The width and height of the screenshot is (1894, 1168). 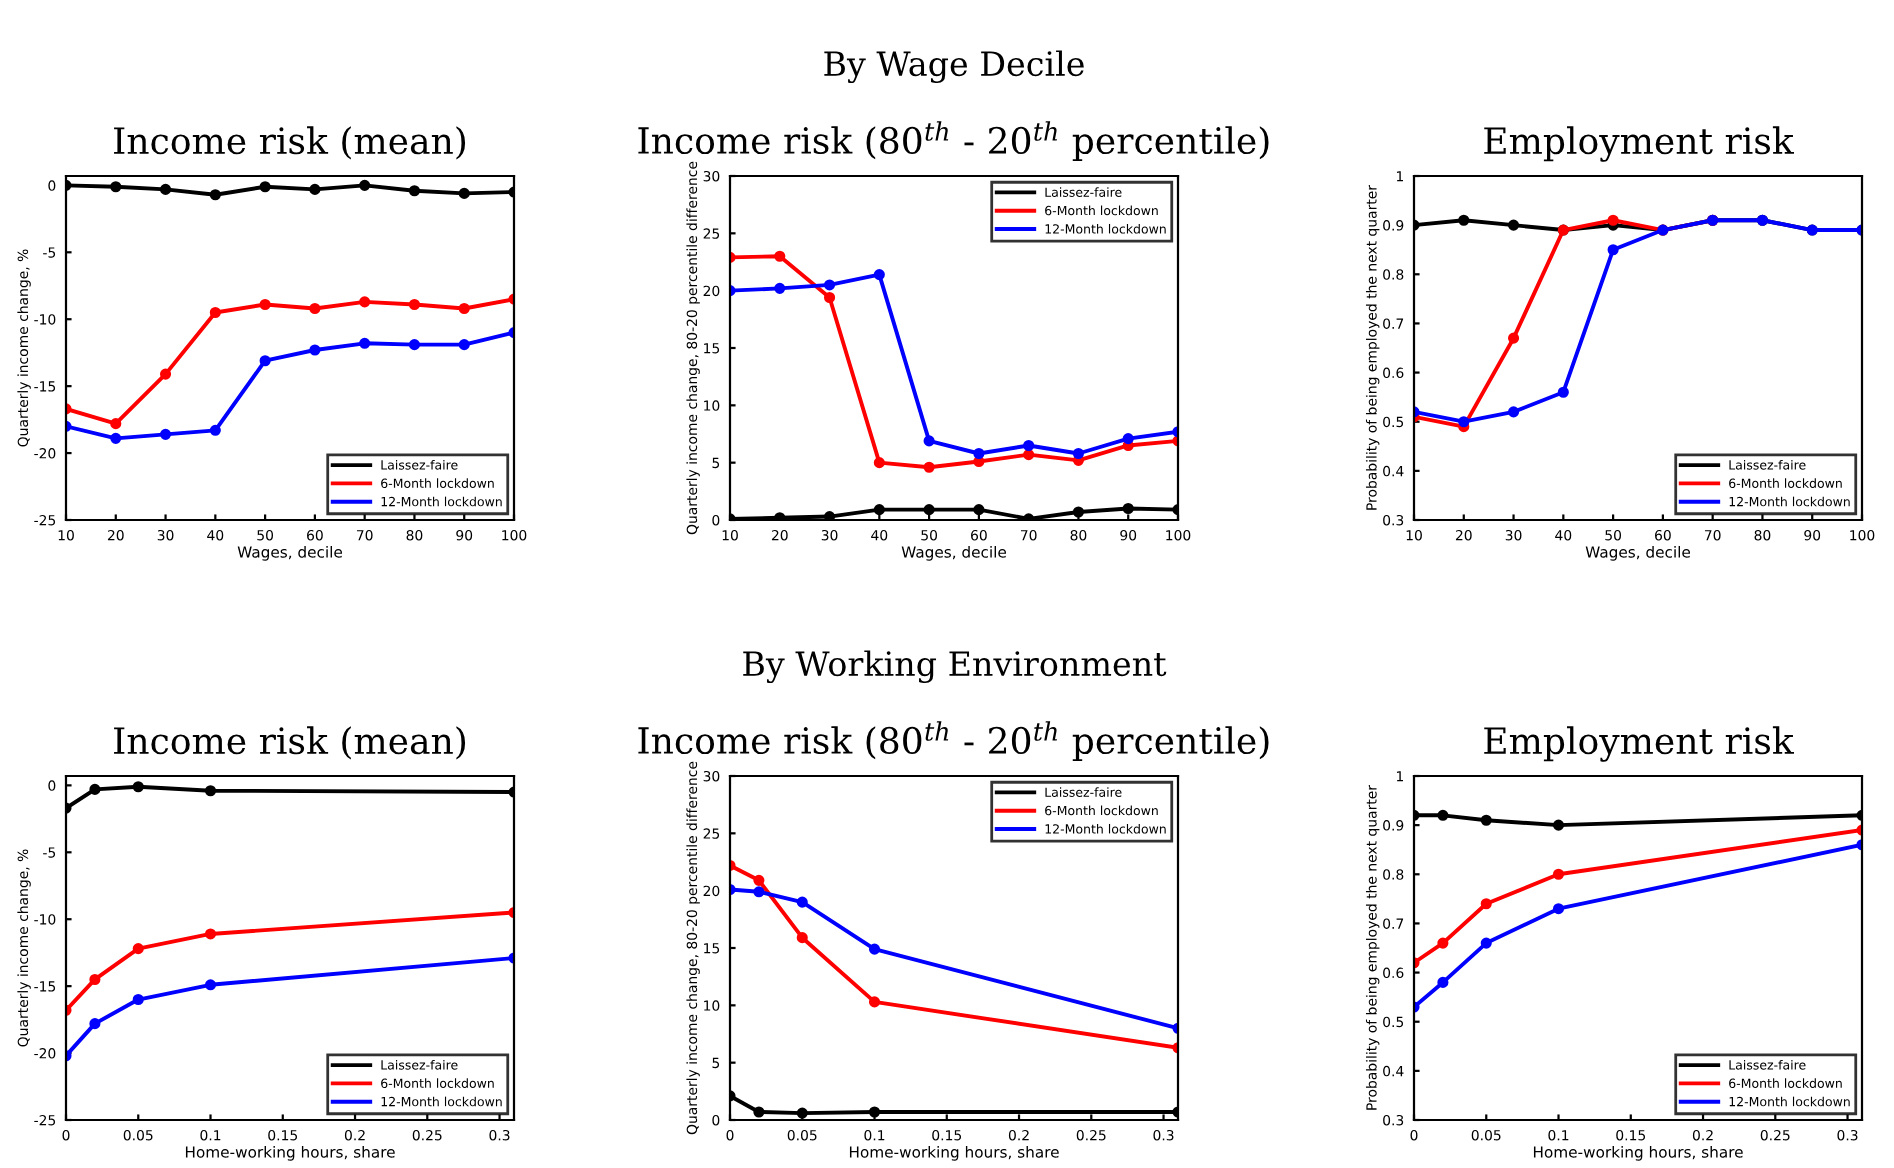 I want to click on text: By Wage Decile, so click(x=954, y=67).